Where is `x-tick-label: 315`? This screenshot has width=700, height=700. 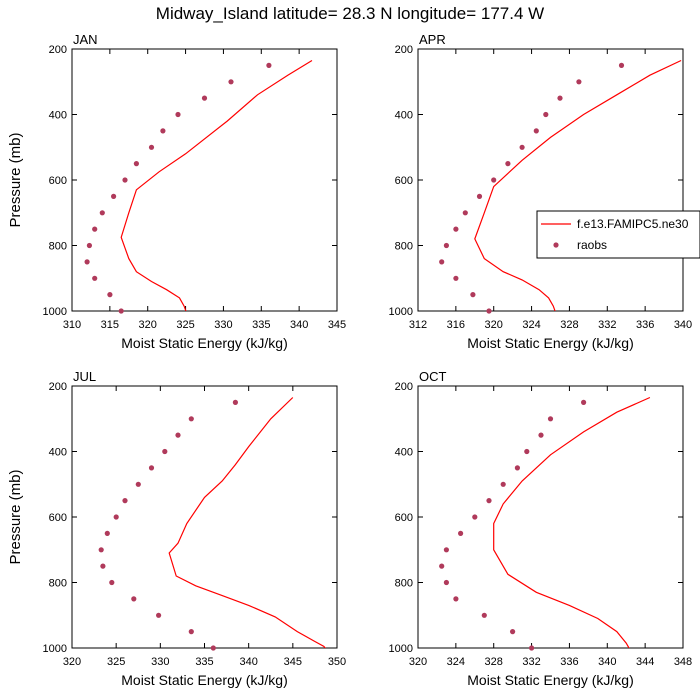
x-tick-label: 315 is located at coordinates (110, 325).